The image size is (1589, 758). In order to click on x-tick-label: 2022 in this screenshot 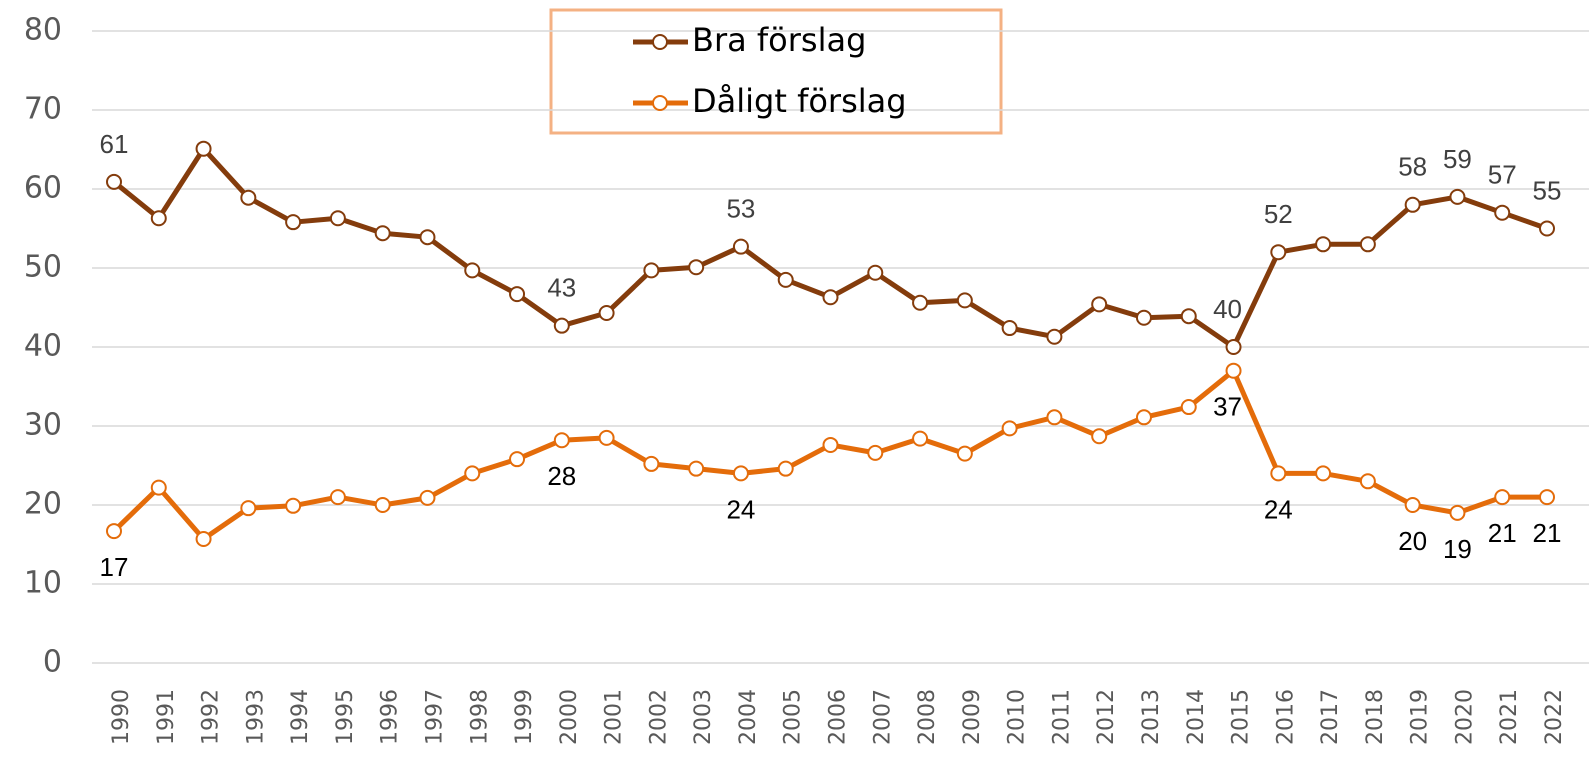, I will do `click(1554, 717)`.